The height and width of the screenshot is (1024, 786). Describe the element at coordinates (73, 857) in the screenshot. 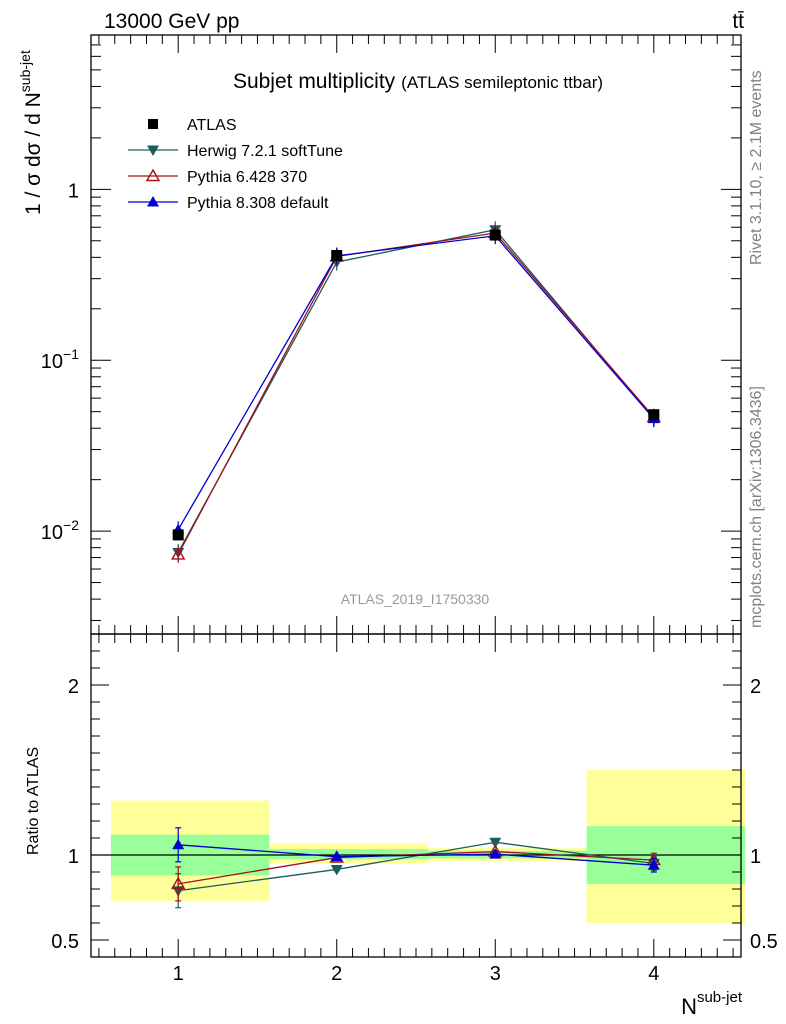

I see `y-tick-label-ratio-left-1: 1` at that location.